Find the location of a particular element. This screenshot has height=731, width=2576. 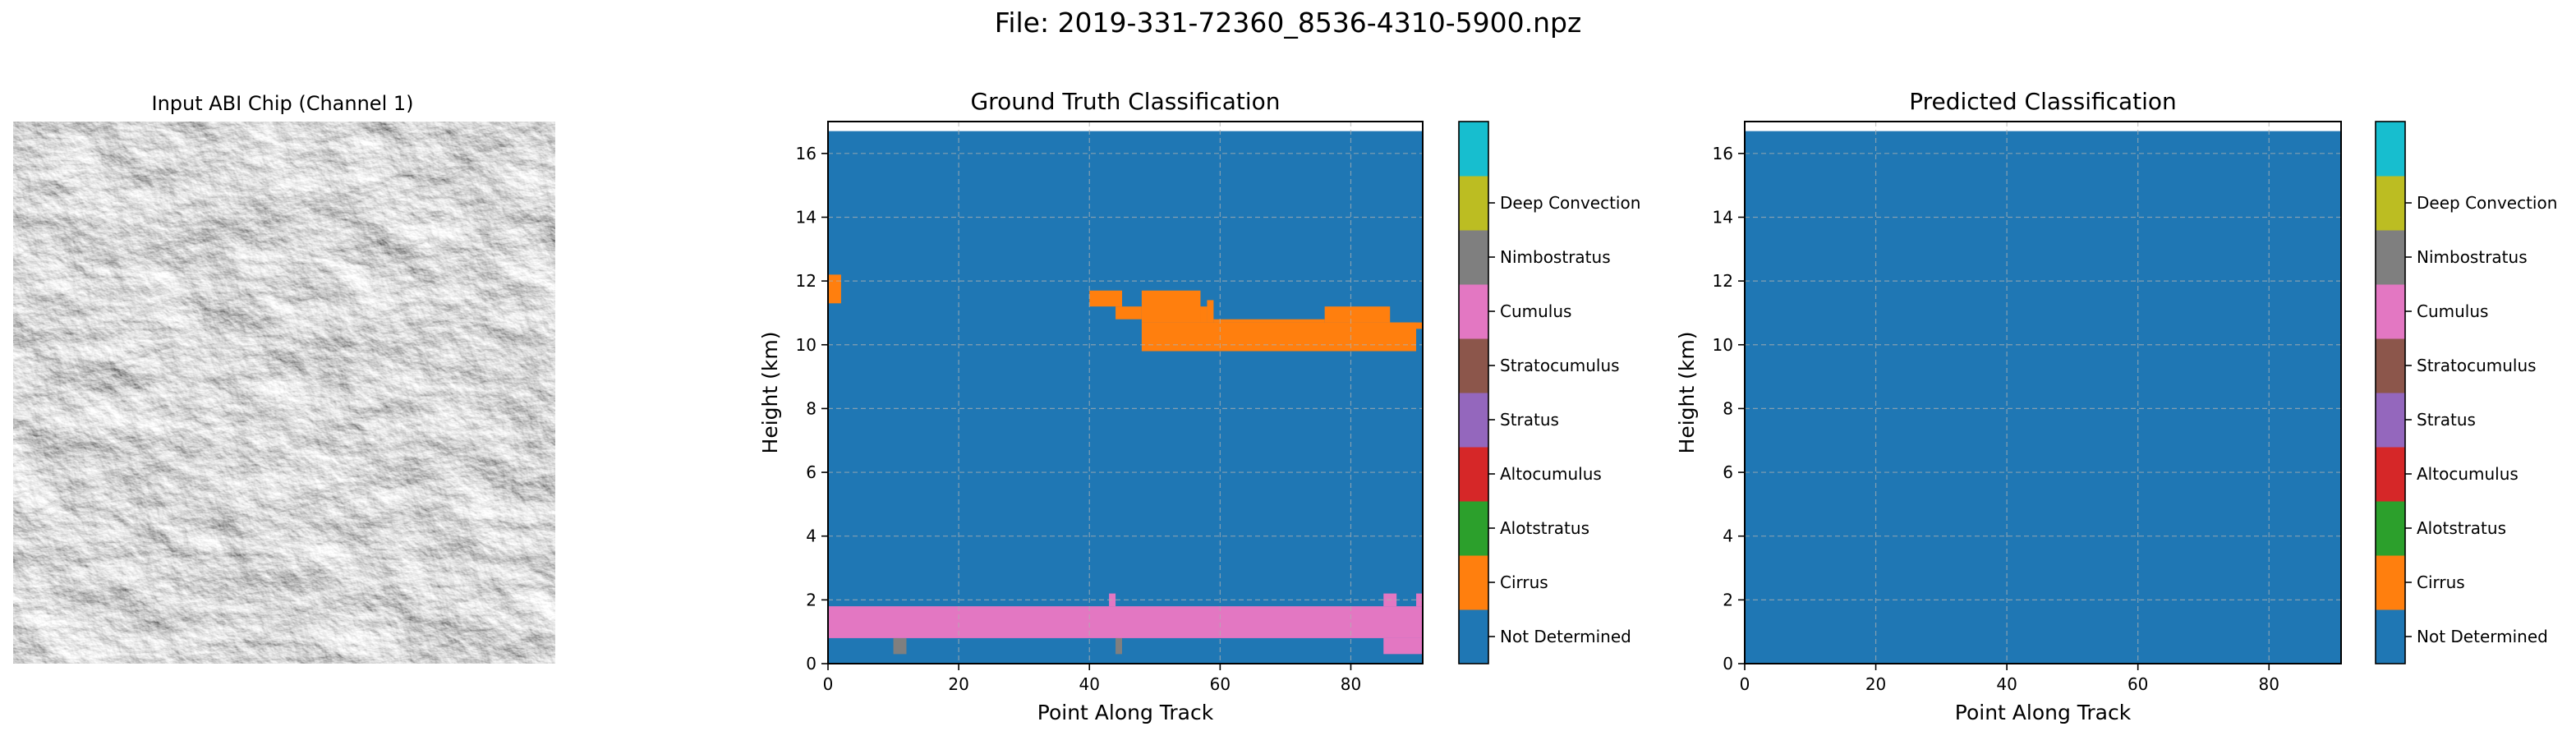

x-tick-label: 60 is located at coordinates (1220, 684).